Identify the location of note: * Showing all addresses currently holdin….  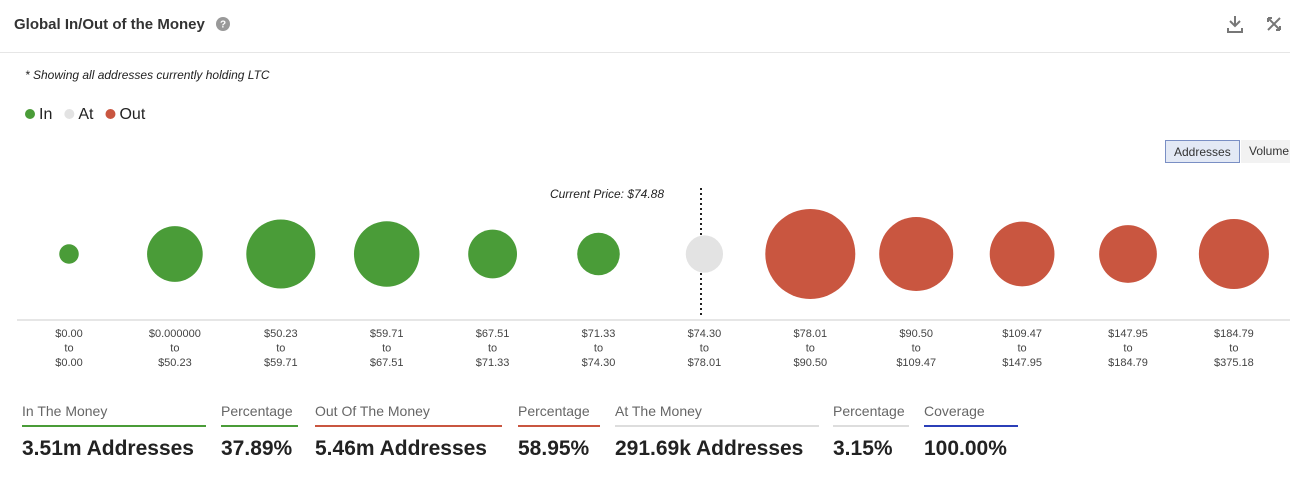
(147, 75).